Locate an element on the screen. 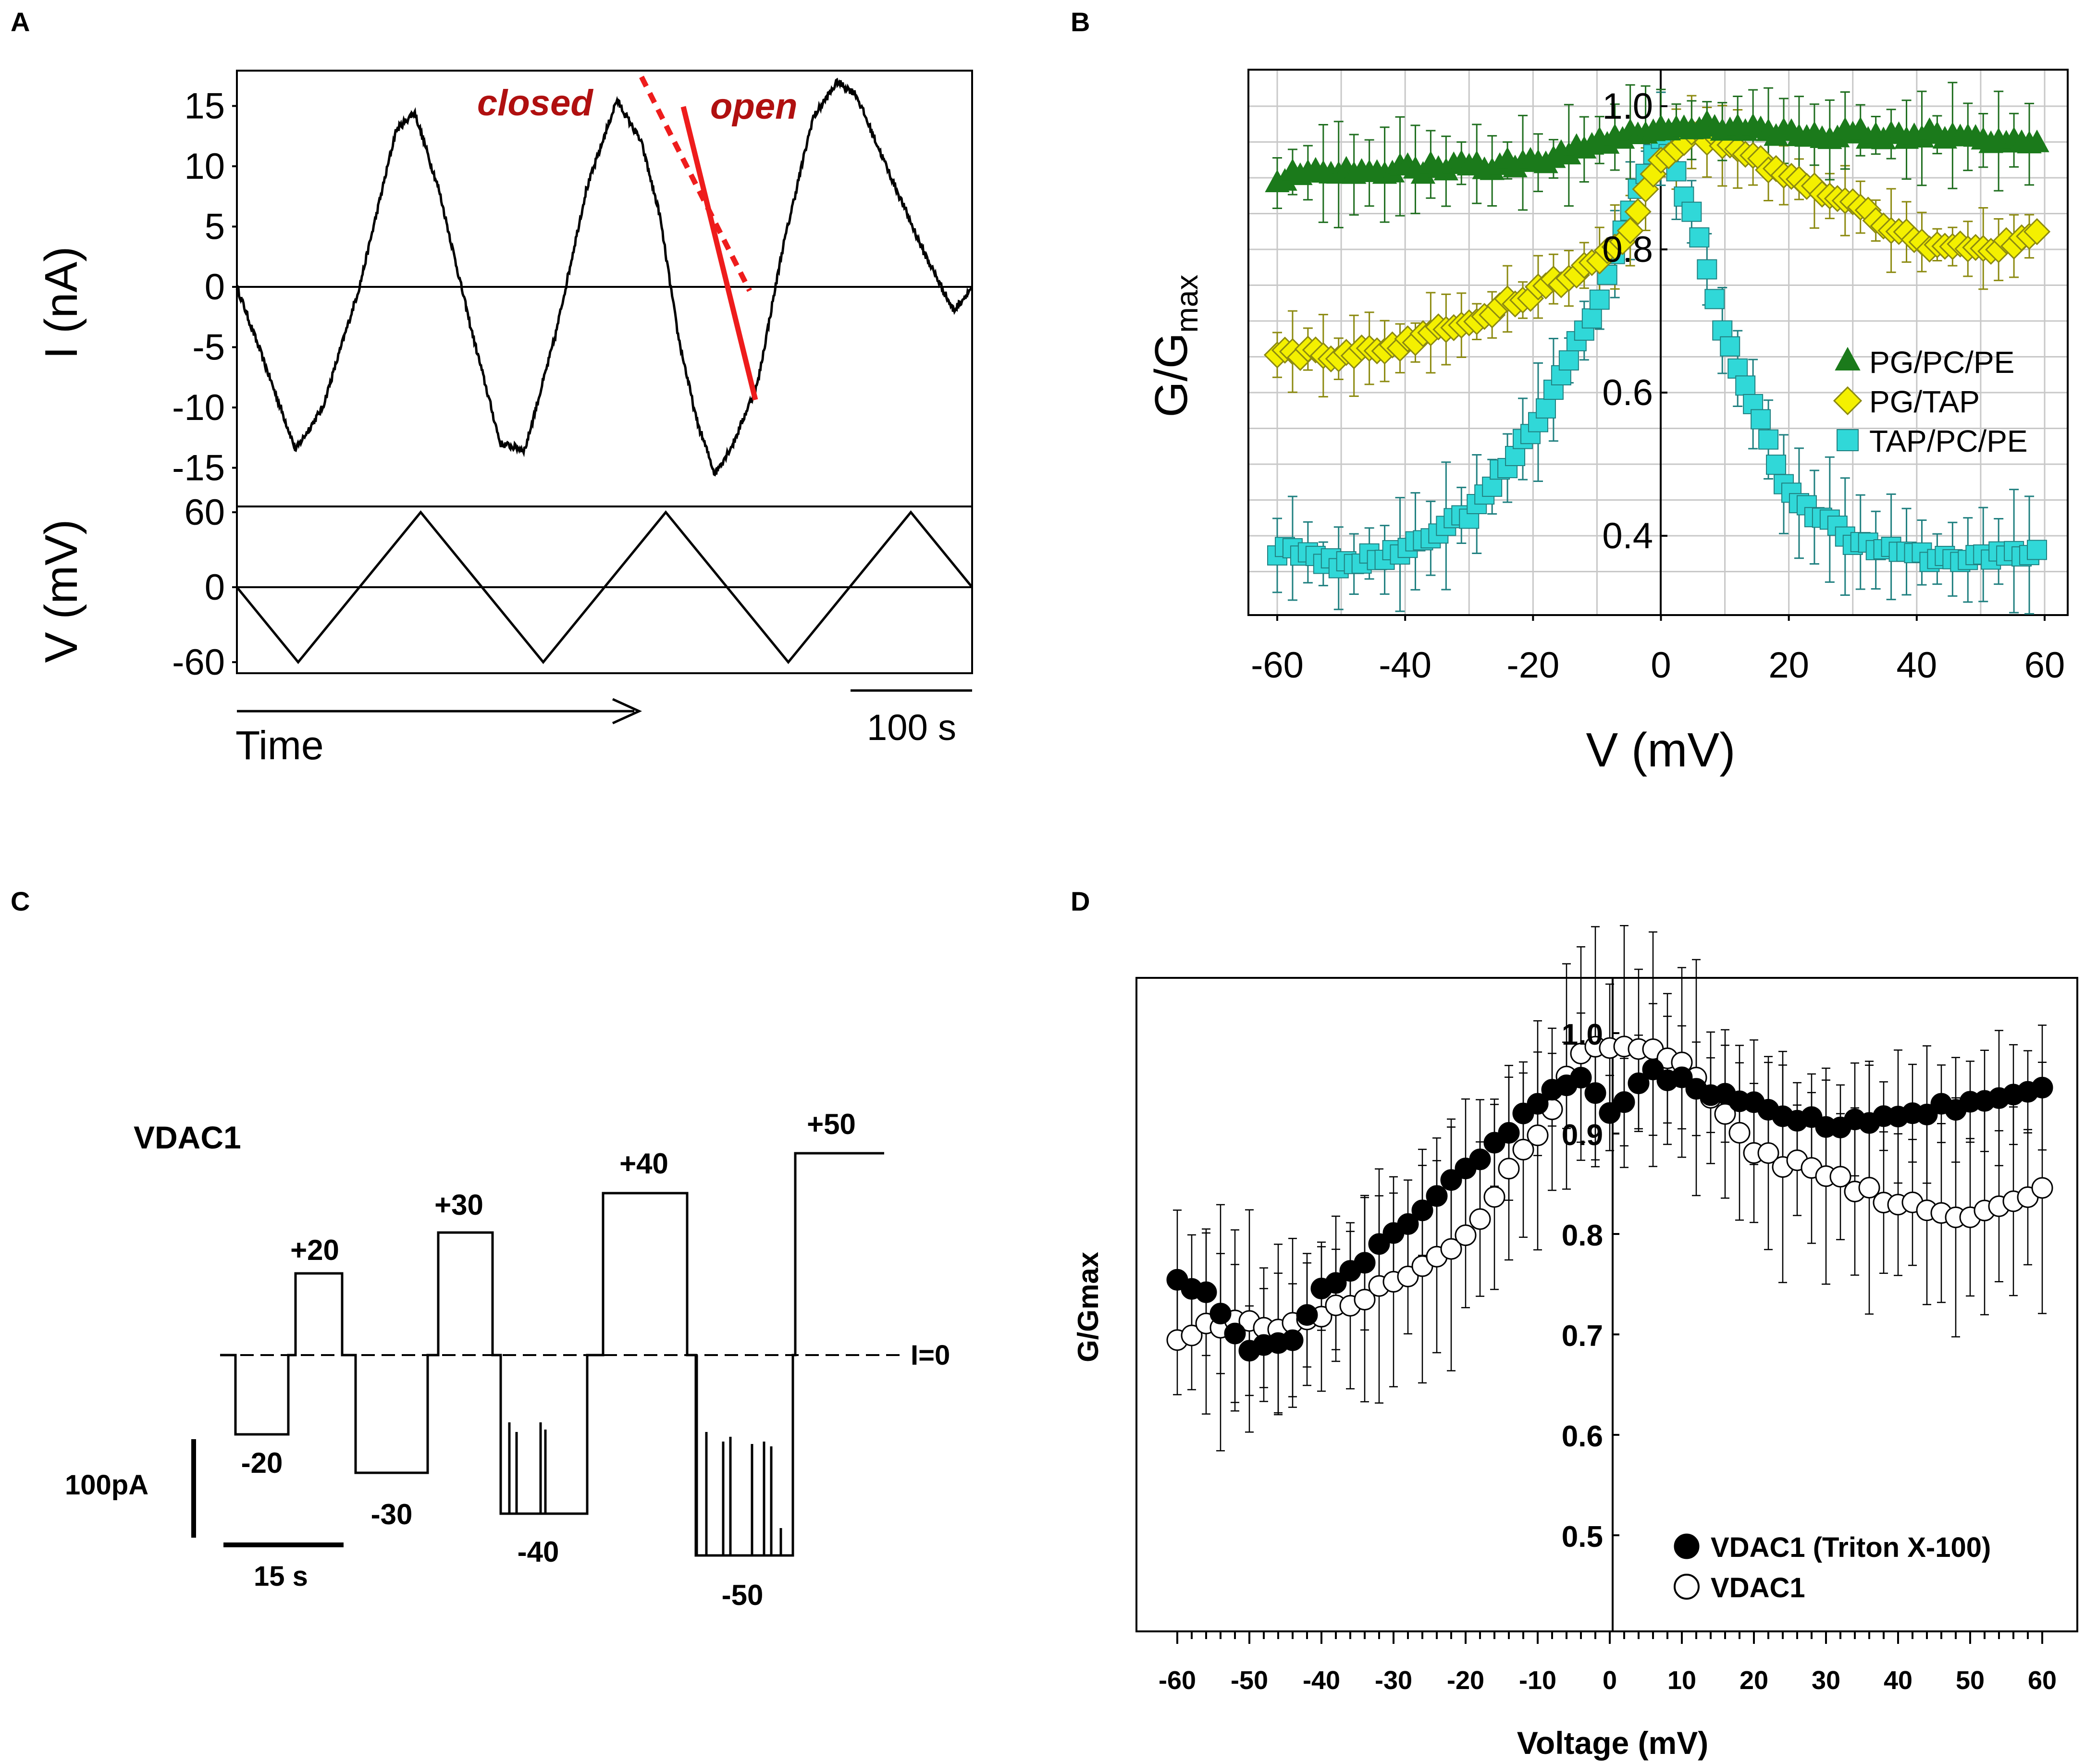 The height and width of the screenshot is (1764, 2085). current-tick-label: 5 is located at coordinates (215, 227).